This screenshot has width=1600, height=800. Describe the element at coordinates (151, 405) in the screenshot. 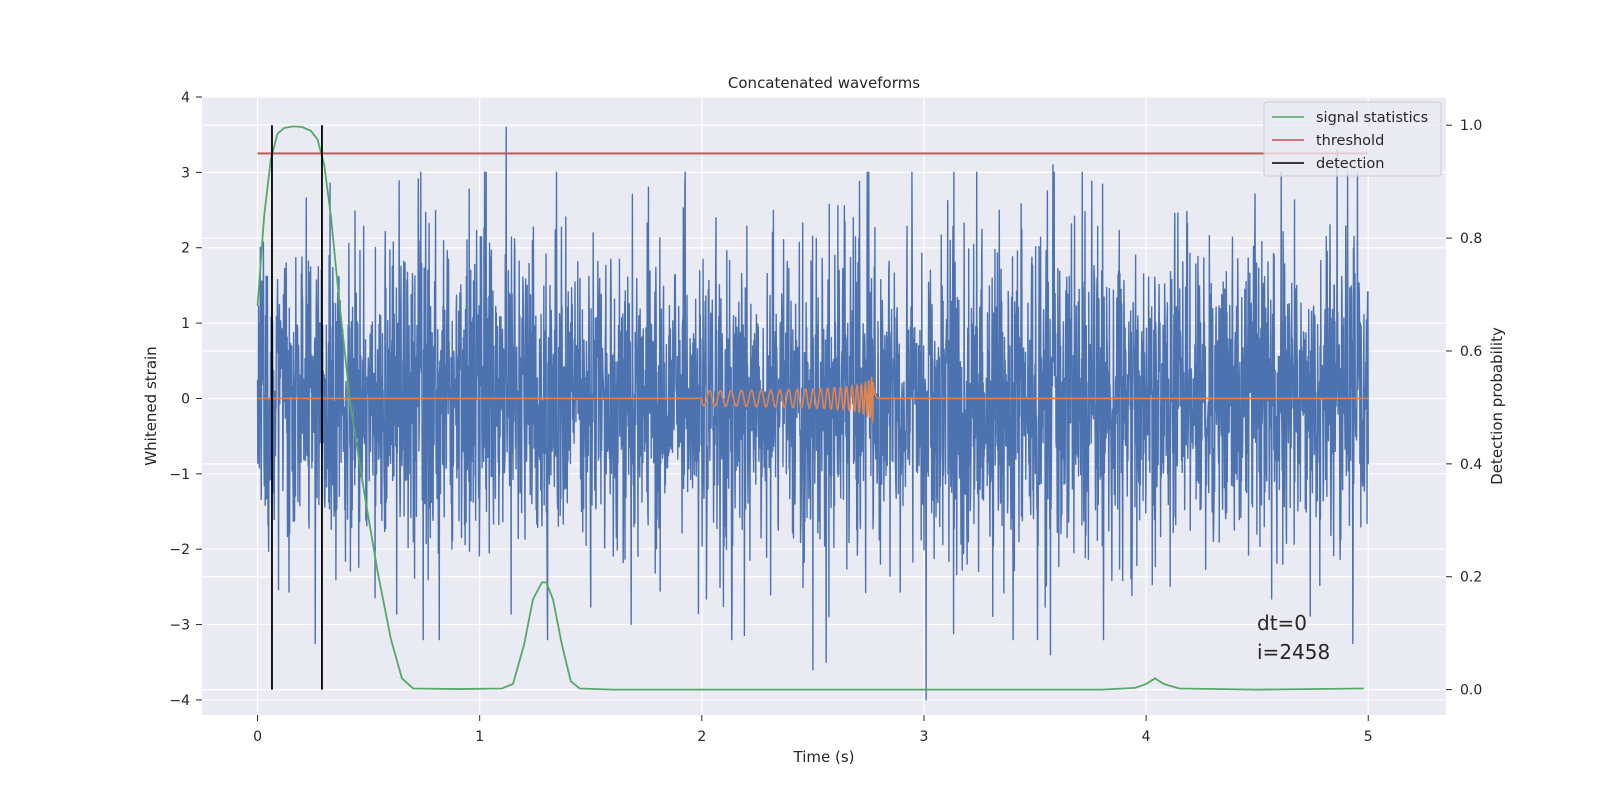

I see `y-axis-label: Whitened strain` at that location.